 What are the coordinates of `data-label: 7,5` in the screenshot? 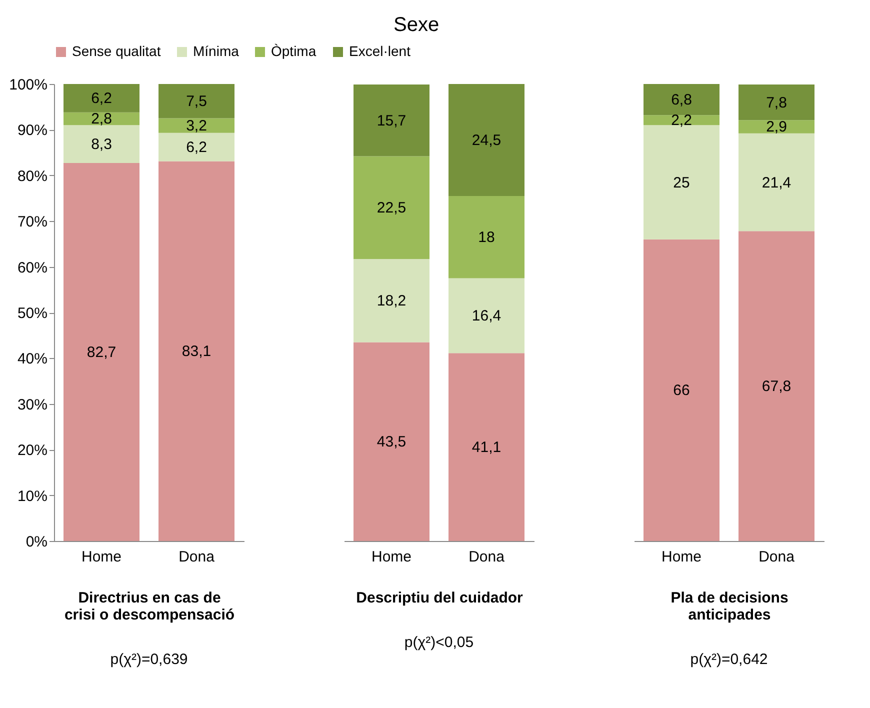 It's located at (196, 101).